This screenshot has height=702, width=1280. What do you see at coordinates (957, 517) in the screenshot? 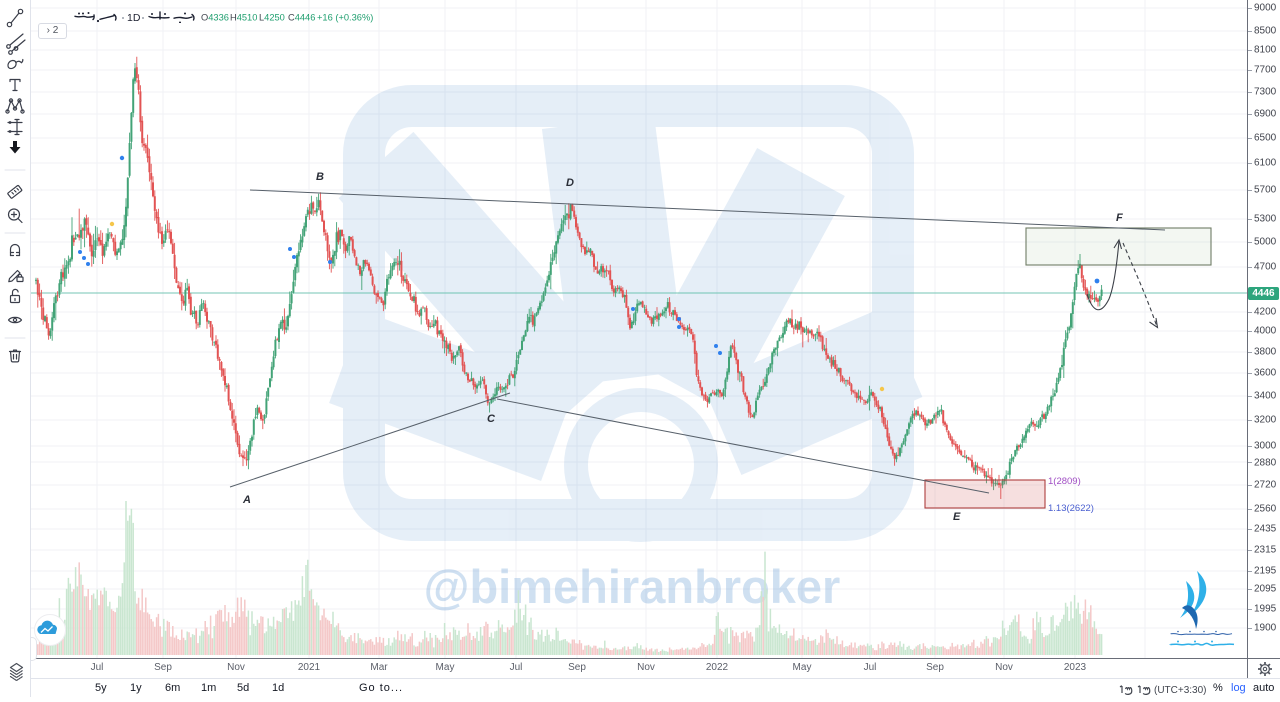
I see `svg-text: E` at bounding box center [957, 517].